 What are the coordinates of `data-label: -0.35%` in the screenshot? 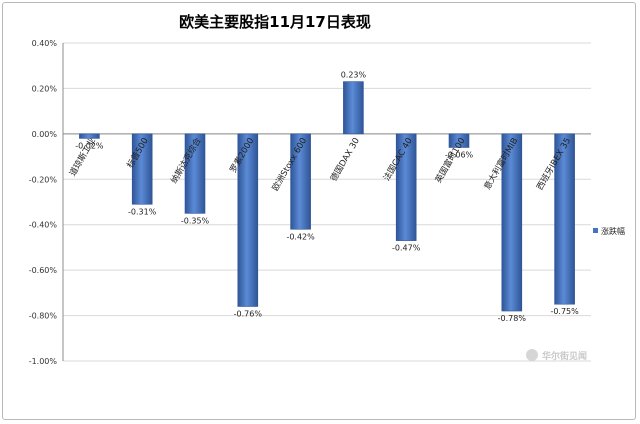 It's located at (195, 220).